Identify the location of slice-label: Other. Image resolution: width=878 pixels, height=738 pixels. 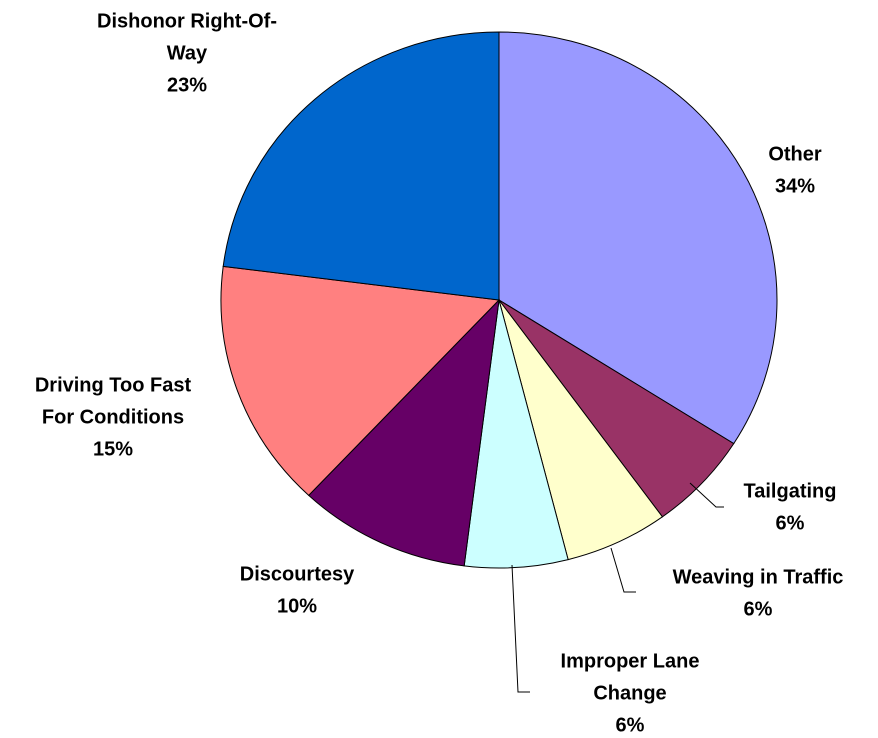
(795, 154).